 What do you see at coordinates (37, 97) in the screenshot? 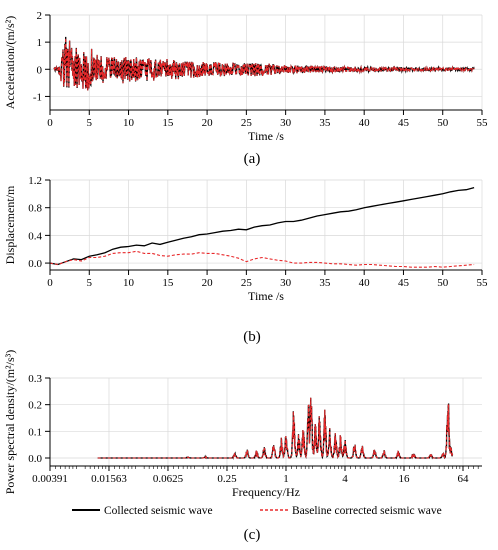
I see `panel-a-y-tick-label-0: -1` at bounding box center [37, 97].